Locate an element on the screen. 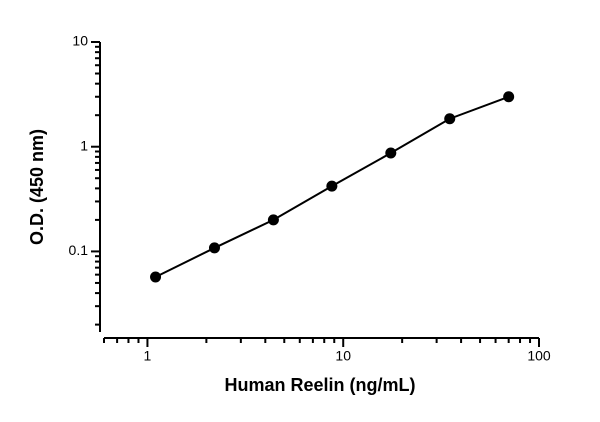 This screenshot has height=422, width=600. x-tick-label: 1 is located at coordinates (148, 356).